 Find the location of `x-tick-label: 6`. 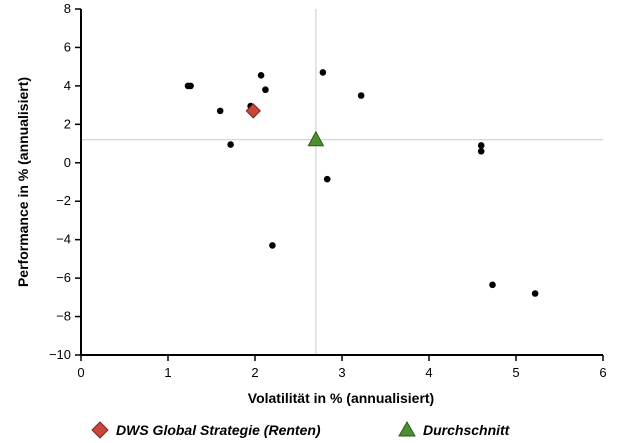

x-tick-label: 6 is located at coordinates (602, 372).